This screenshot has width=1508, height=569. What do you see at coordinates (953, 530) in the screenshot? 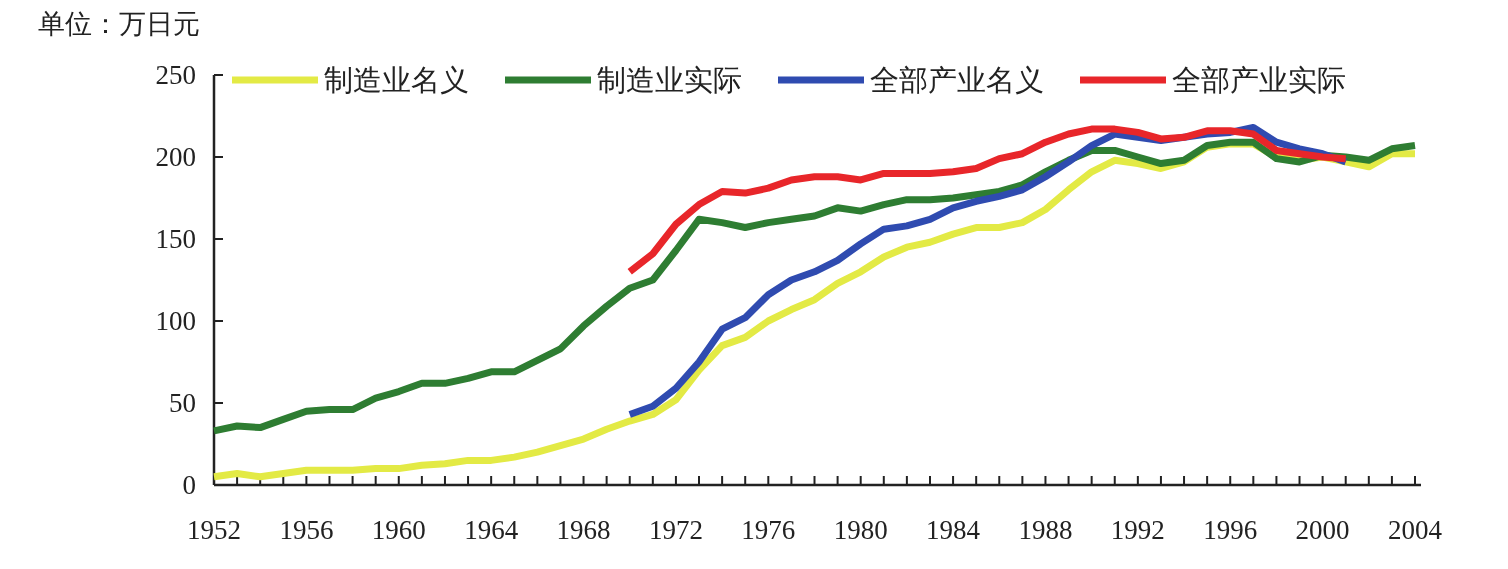
I see `x-tick-label: 1984` at bounding box center [953, 530].